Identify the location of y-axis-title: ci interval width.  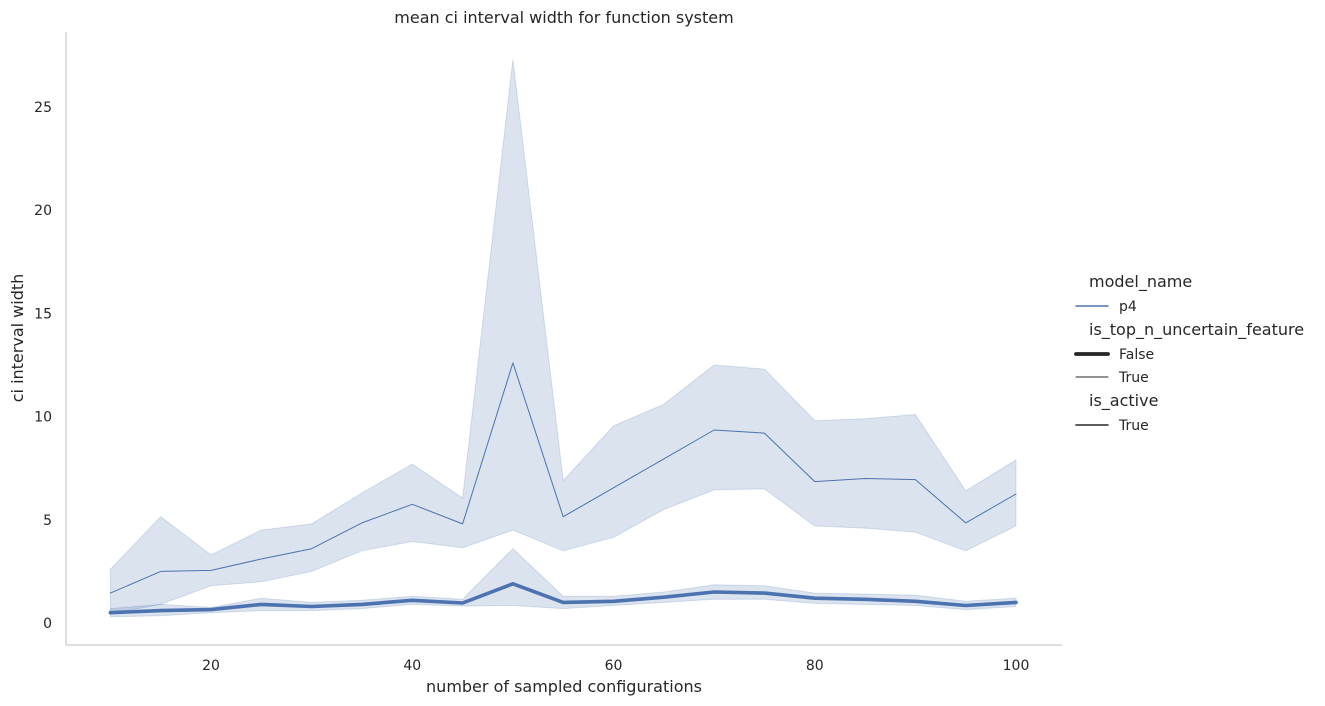
(17, 338).